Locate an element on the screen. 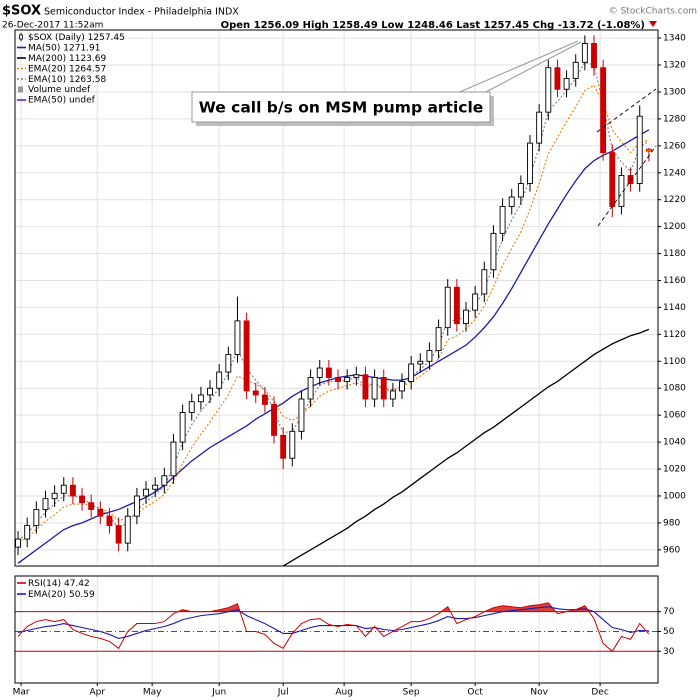  x-tick-label: Aug is located at coordinates (344, 693).